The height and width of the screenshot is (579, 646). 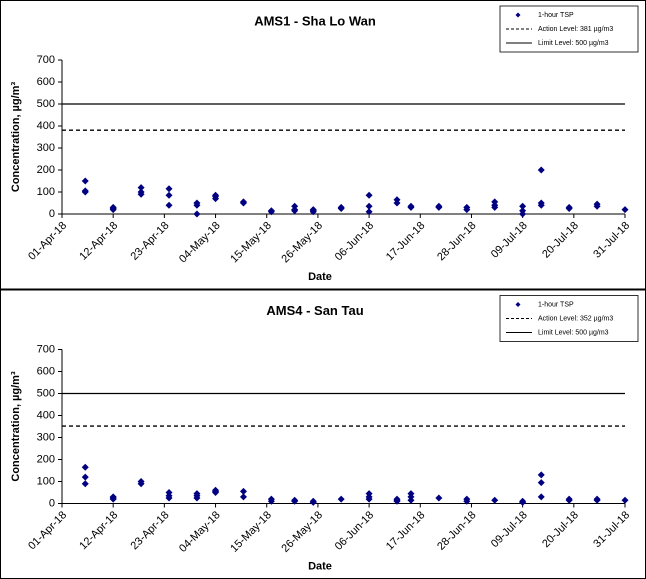 What do you see at coordinates (575, 318) in the screenshot?
I see `legend-label: Action Level: 352 µg/m3` at bounding box center [575, 318].